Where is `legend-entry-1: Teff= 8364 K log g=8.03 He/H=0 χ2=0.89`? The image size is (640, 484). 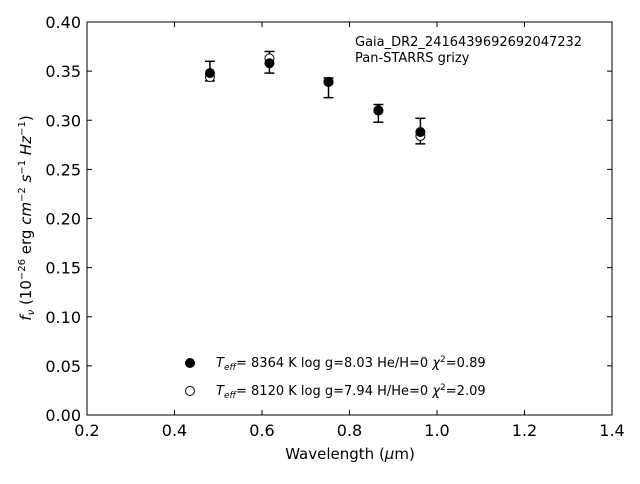
legend-entry-1: Teff= 8364 K log g=8.03 He/H=0 χ2=0.89 is located at coordinates (351, 364).